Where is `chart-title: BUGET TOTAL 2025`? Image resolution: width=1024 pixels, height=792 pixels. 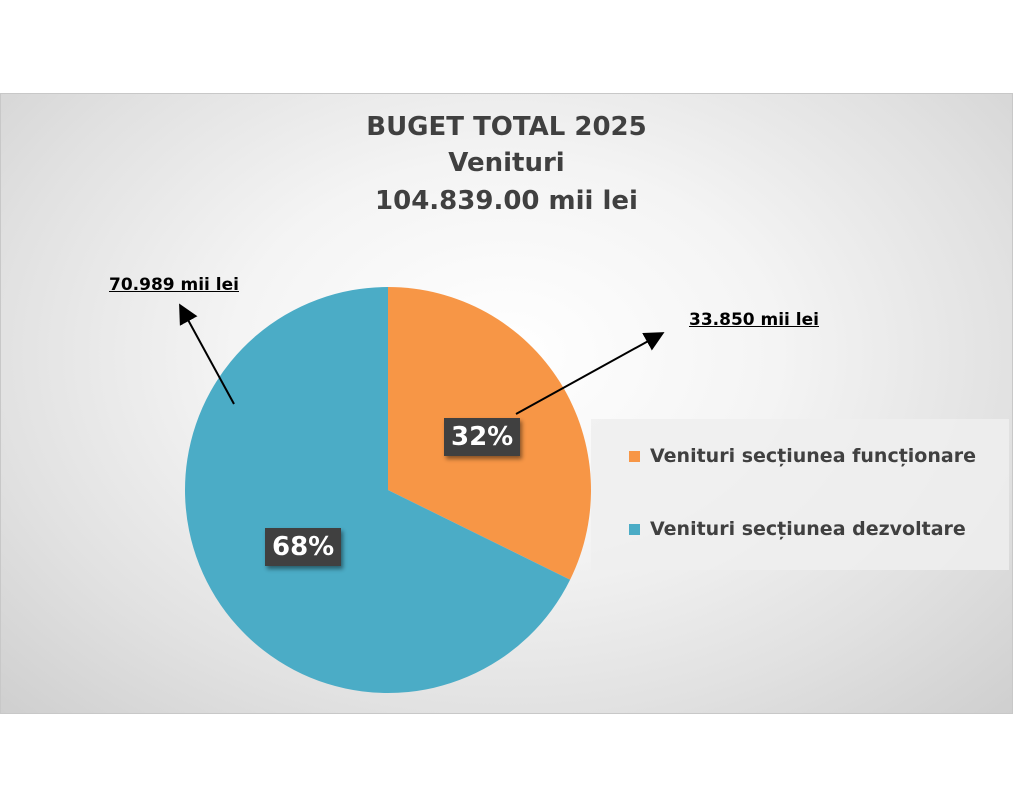 chart-title: BUGET TOTAL 2025 is located at coordinates (506, 127).